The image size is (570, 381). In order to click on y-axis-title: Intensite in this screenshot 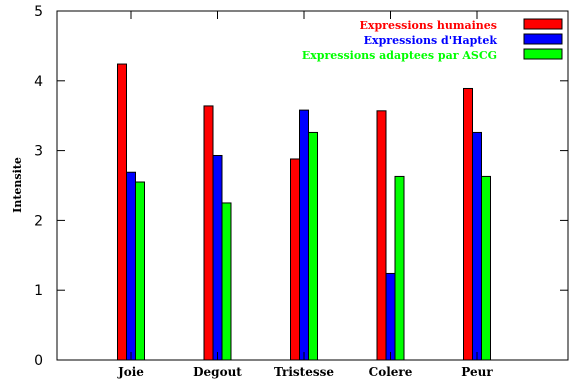, I will do `click(17, 185)`.